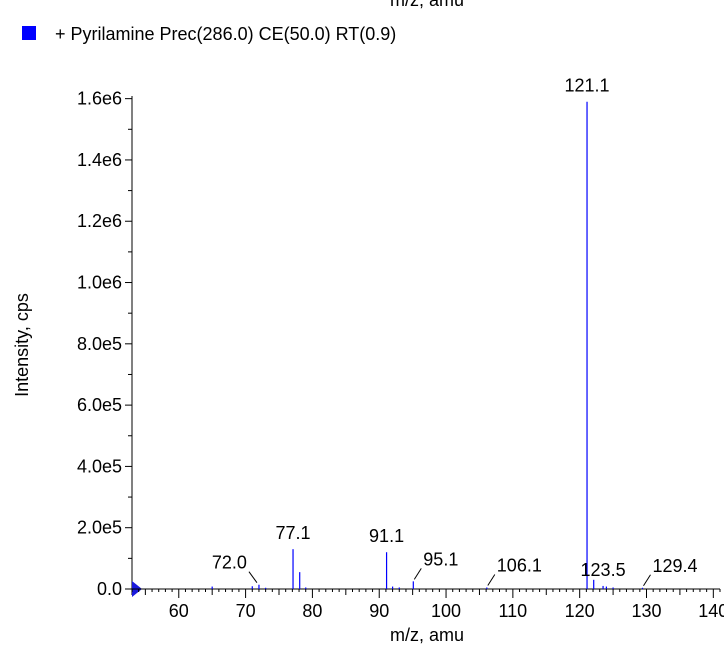 The image size is (724, 647). I want to click on x-axis-label: m/z, amu, so click(427, 635).